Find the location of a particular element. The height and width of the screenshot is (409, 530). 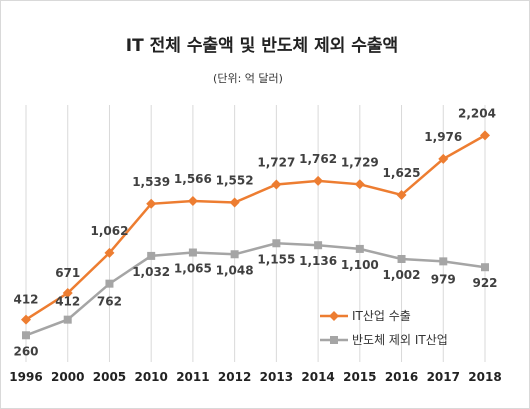

data-label-non-semiconductor-2012: 1,048 is located at coordinates (235, 270).